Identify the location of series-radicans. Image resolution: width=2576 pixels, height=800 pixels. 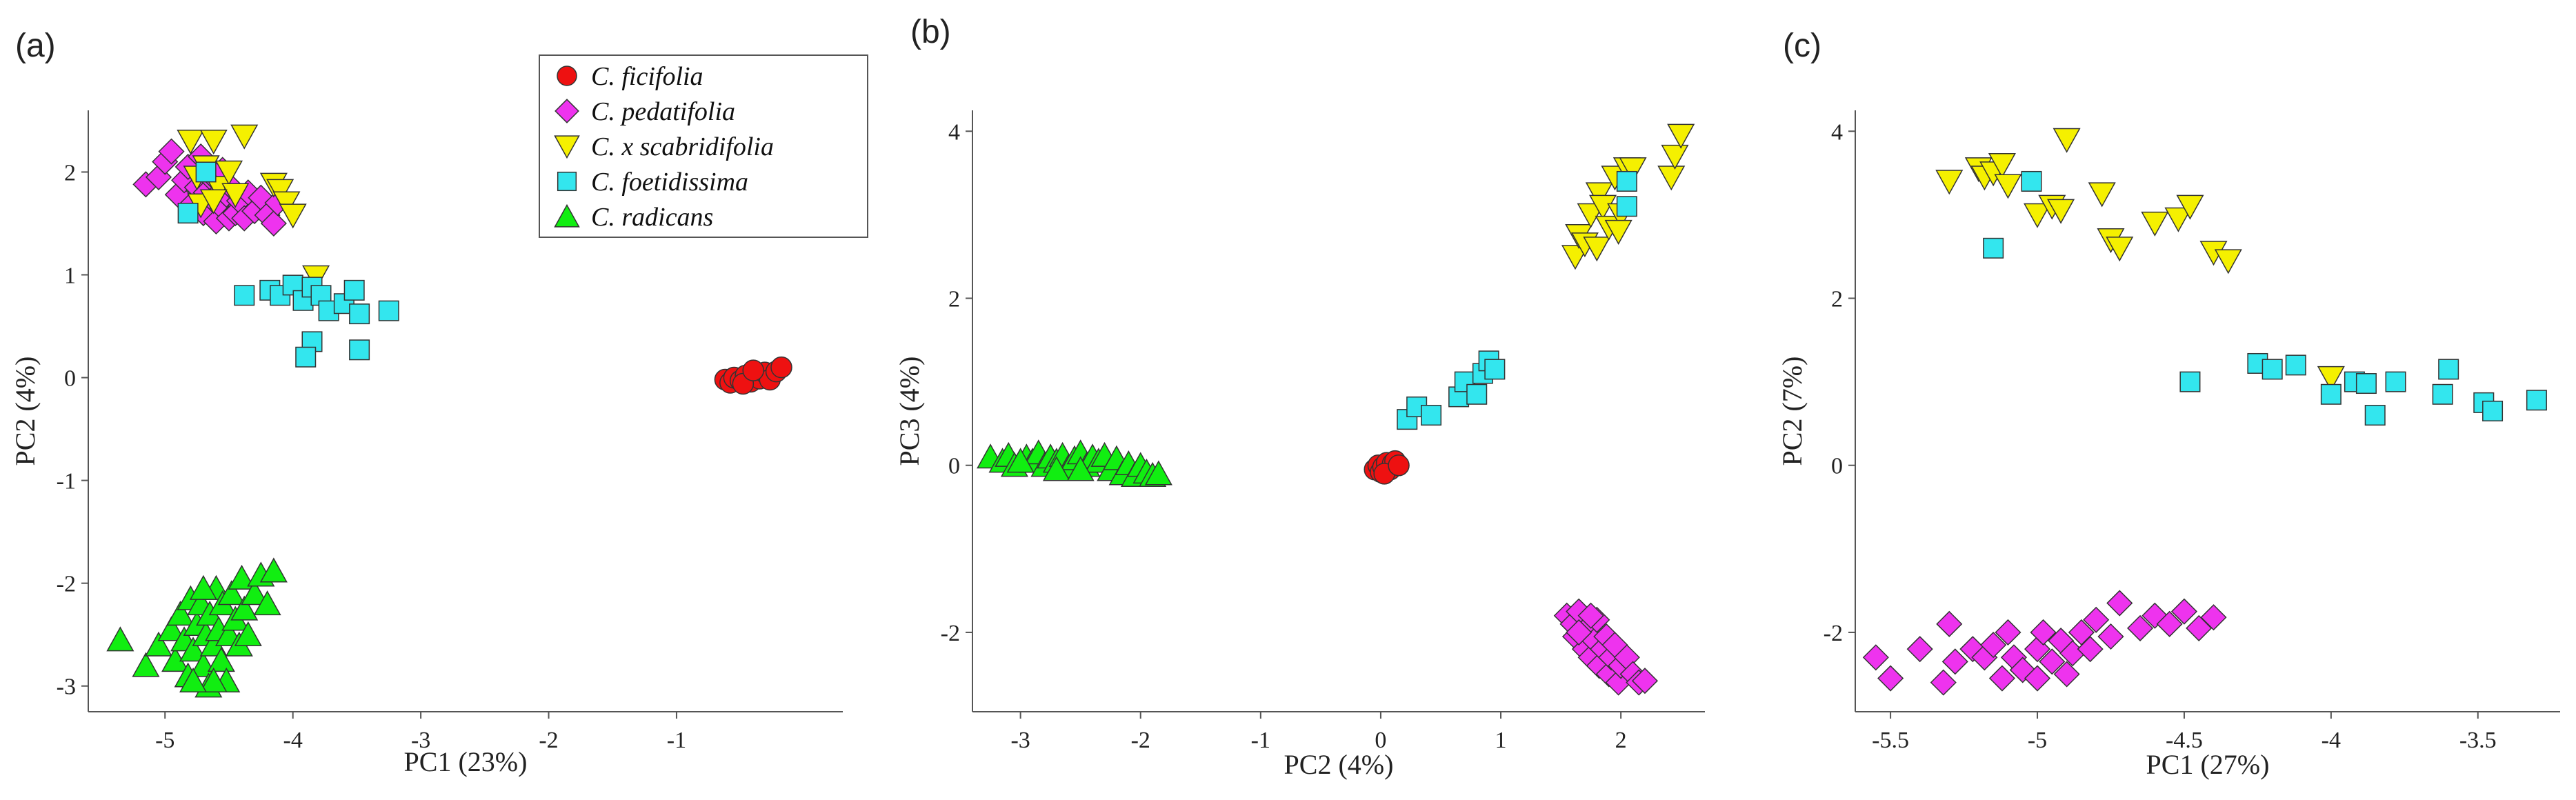
(1074, 463).